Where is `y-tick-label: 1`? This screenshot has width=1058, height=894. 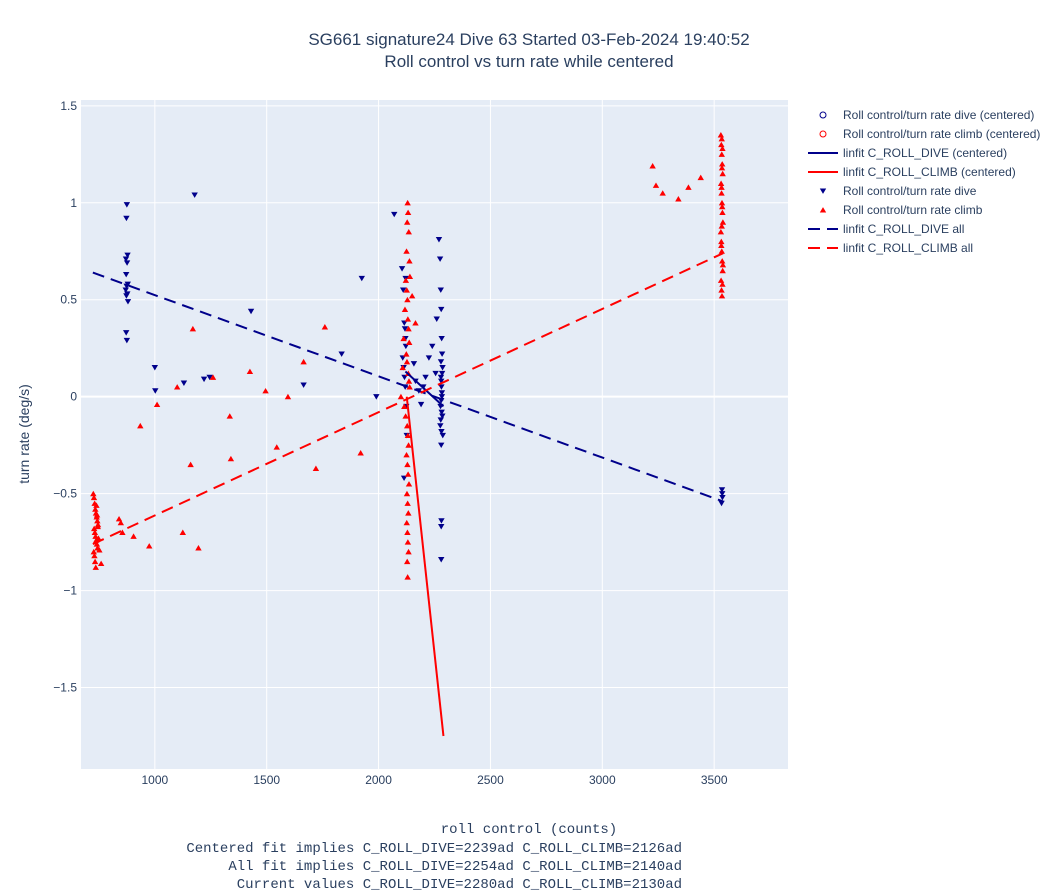 y-tick-label: 1 is located at coordinates (73, 203).